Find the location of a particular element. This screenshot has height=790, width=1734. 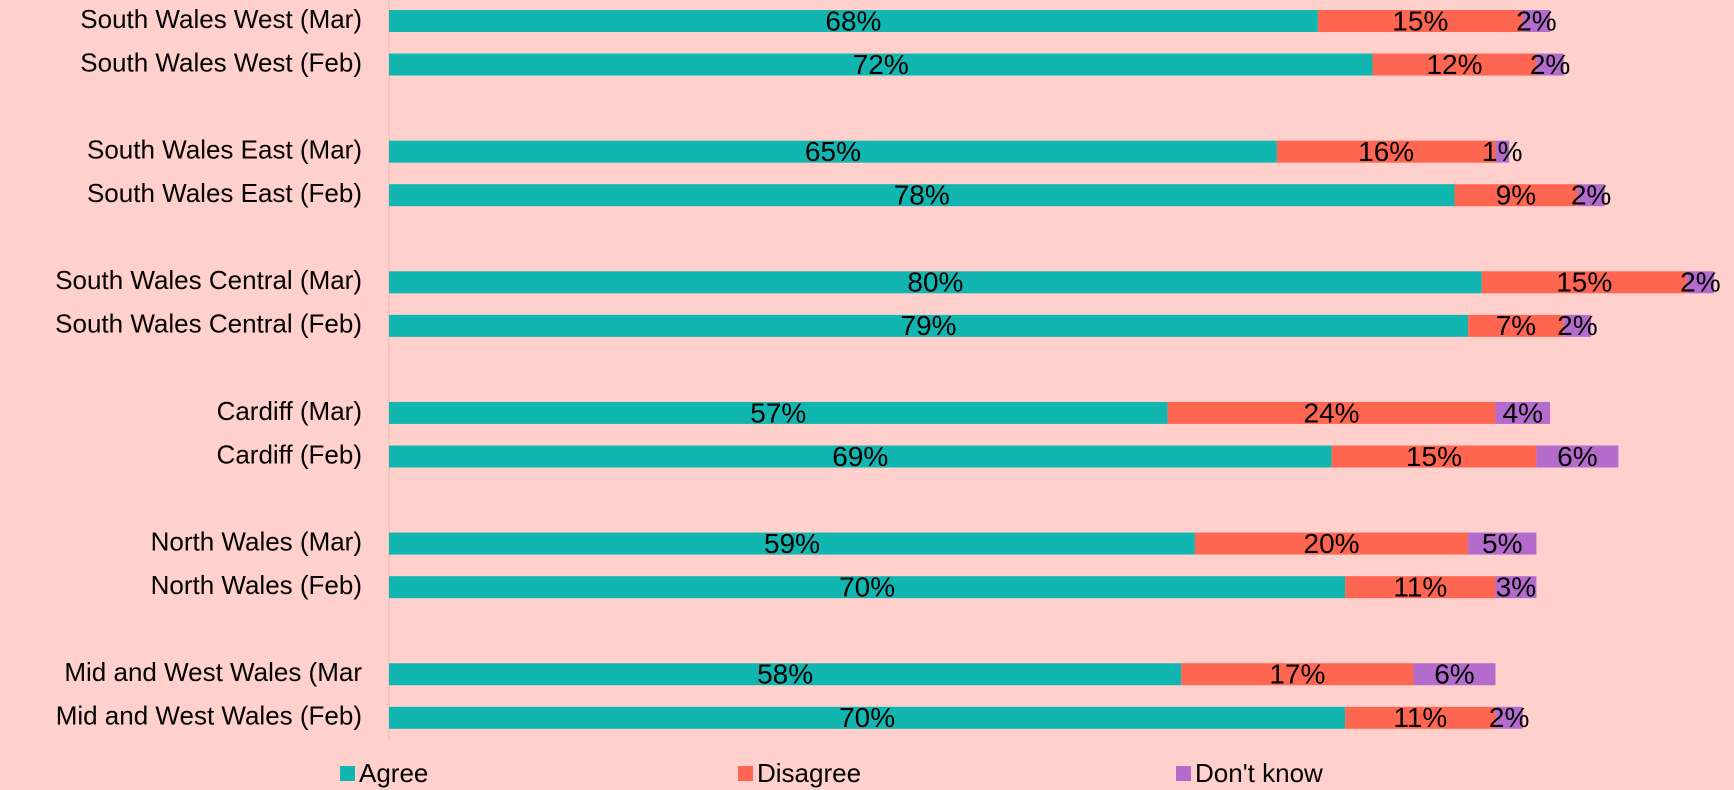

category-label: Cardiff (Mar) is located at coordinates (289, 411).